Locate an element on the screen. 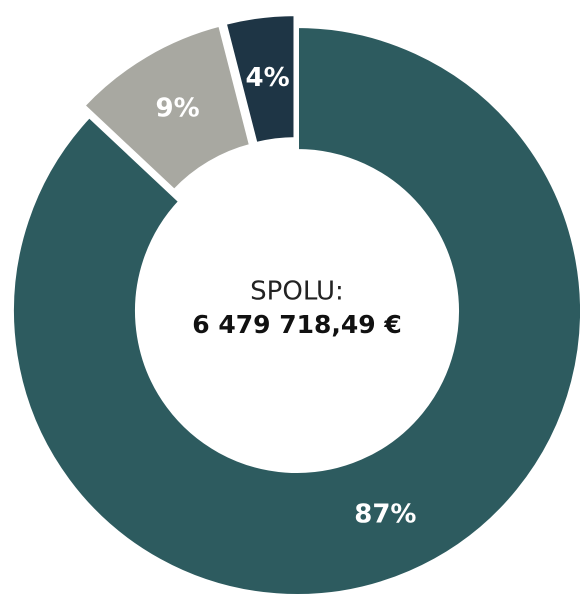  center-label: SPOLU: is located at coordinates (297, 292).